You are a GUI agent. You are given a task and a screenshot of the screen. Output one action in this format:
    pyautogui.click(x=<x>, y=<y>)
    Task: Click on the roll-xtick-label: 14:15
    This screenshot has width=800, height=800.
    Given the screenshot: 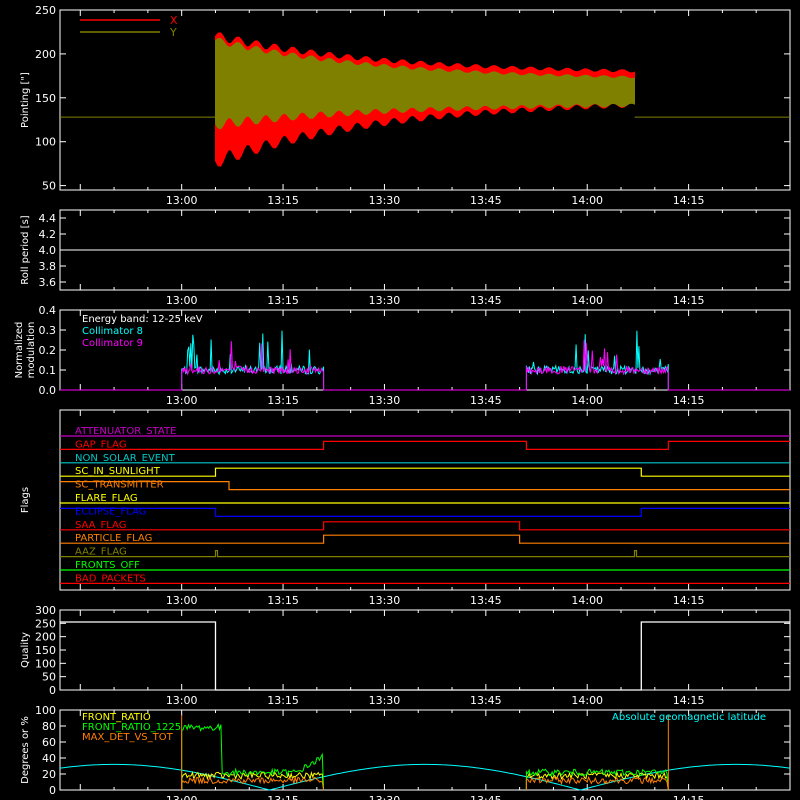 What is the action you would take?
    pyautogui.click(x=689, y=300)
    